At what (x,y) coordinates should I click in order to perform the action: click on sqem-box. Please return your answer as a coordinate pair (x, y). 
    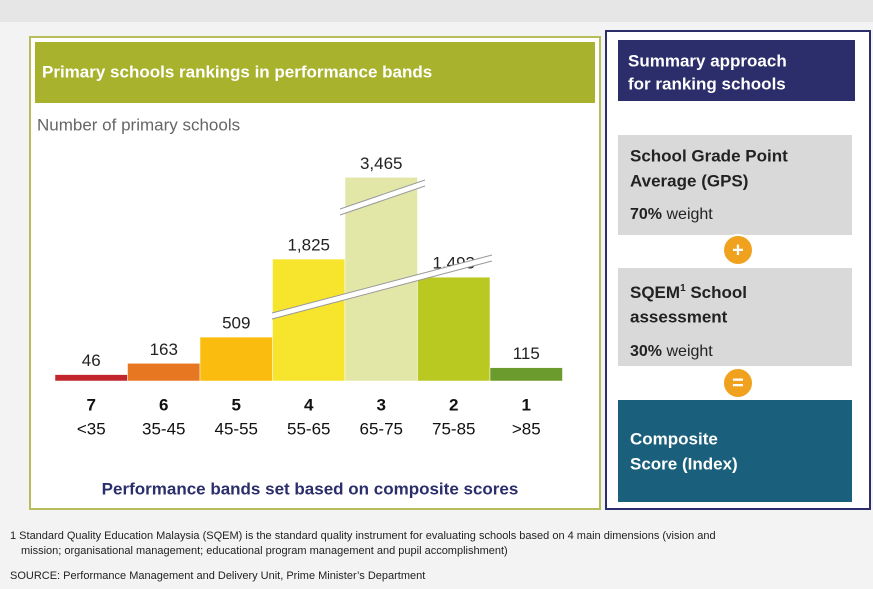
    Looking at the image, I should click on (735, 317).